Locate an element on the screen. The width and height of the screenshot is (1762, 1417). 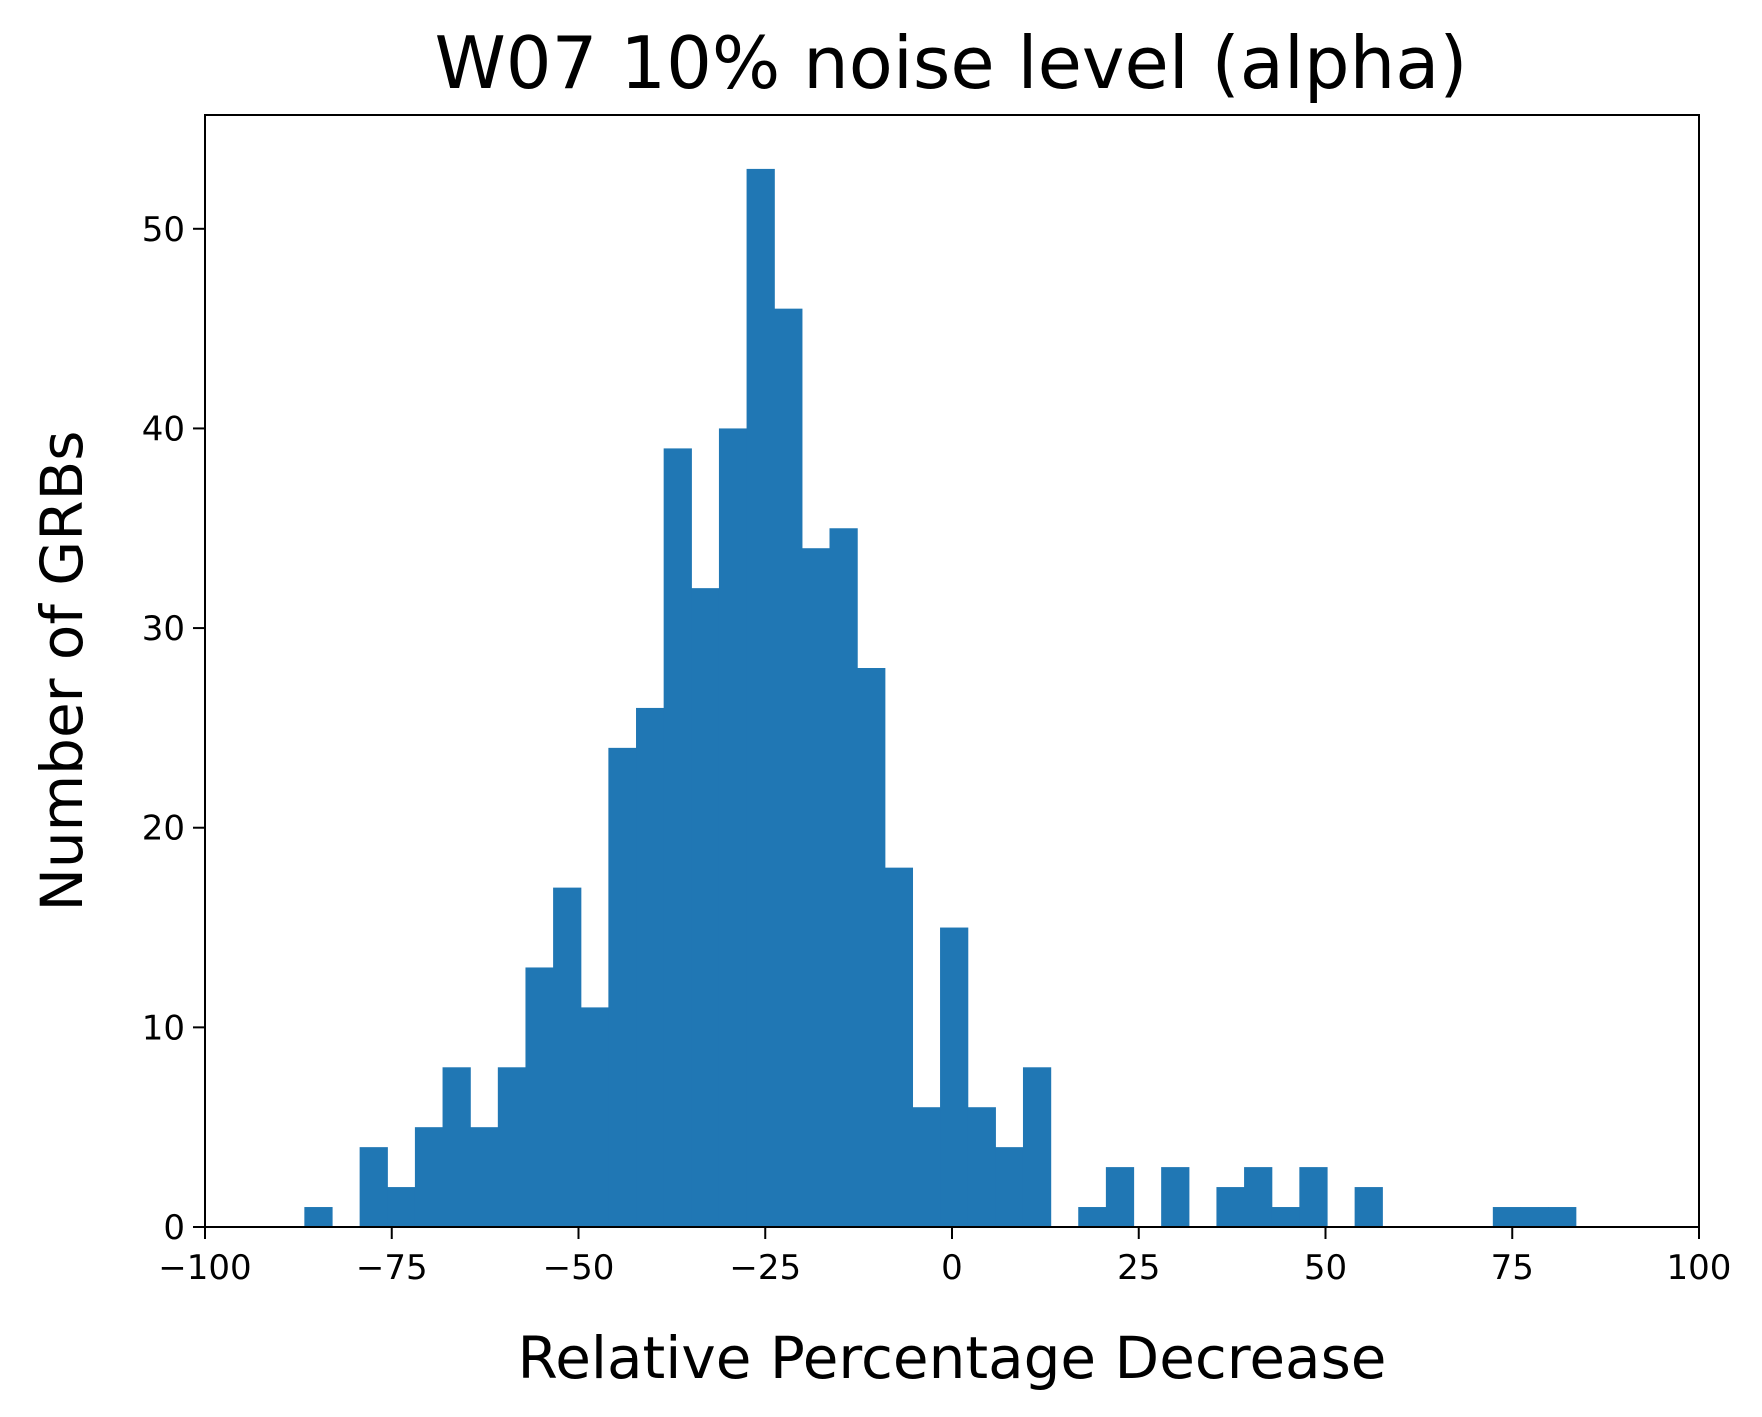
x-tick-label: −25 is located at coordinates (765, 1268).